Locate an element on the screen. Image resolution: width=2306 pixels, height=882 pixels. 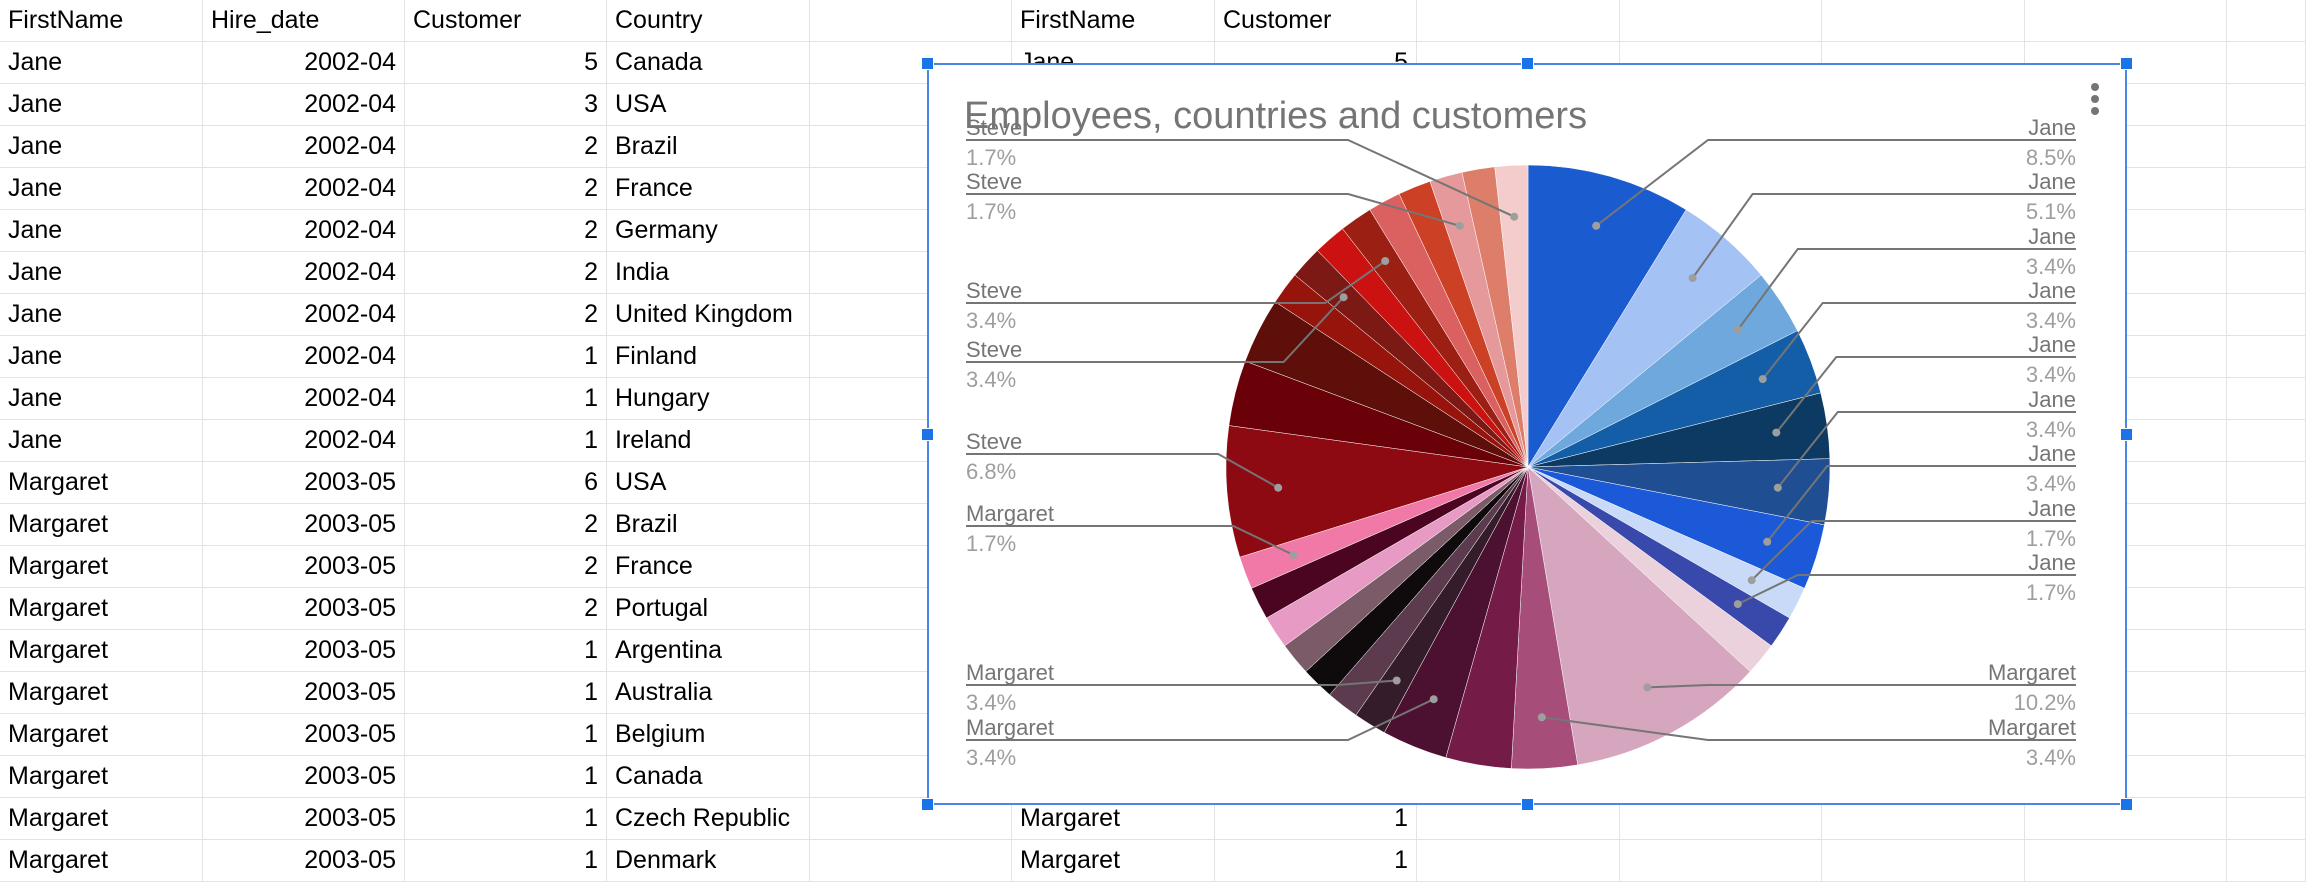
table-cell: Germany is located at coordinates (708, 231).